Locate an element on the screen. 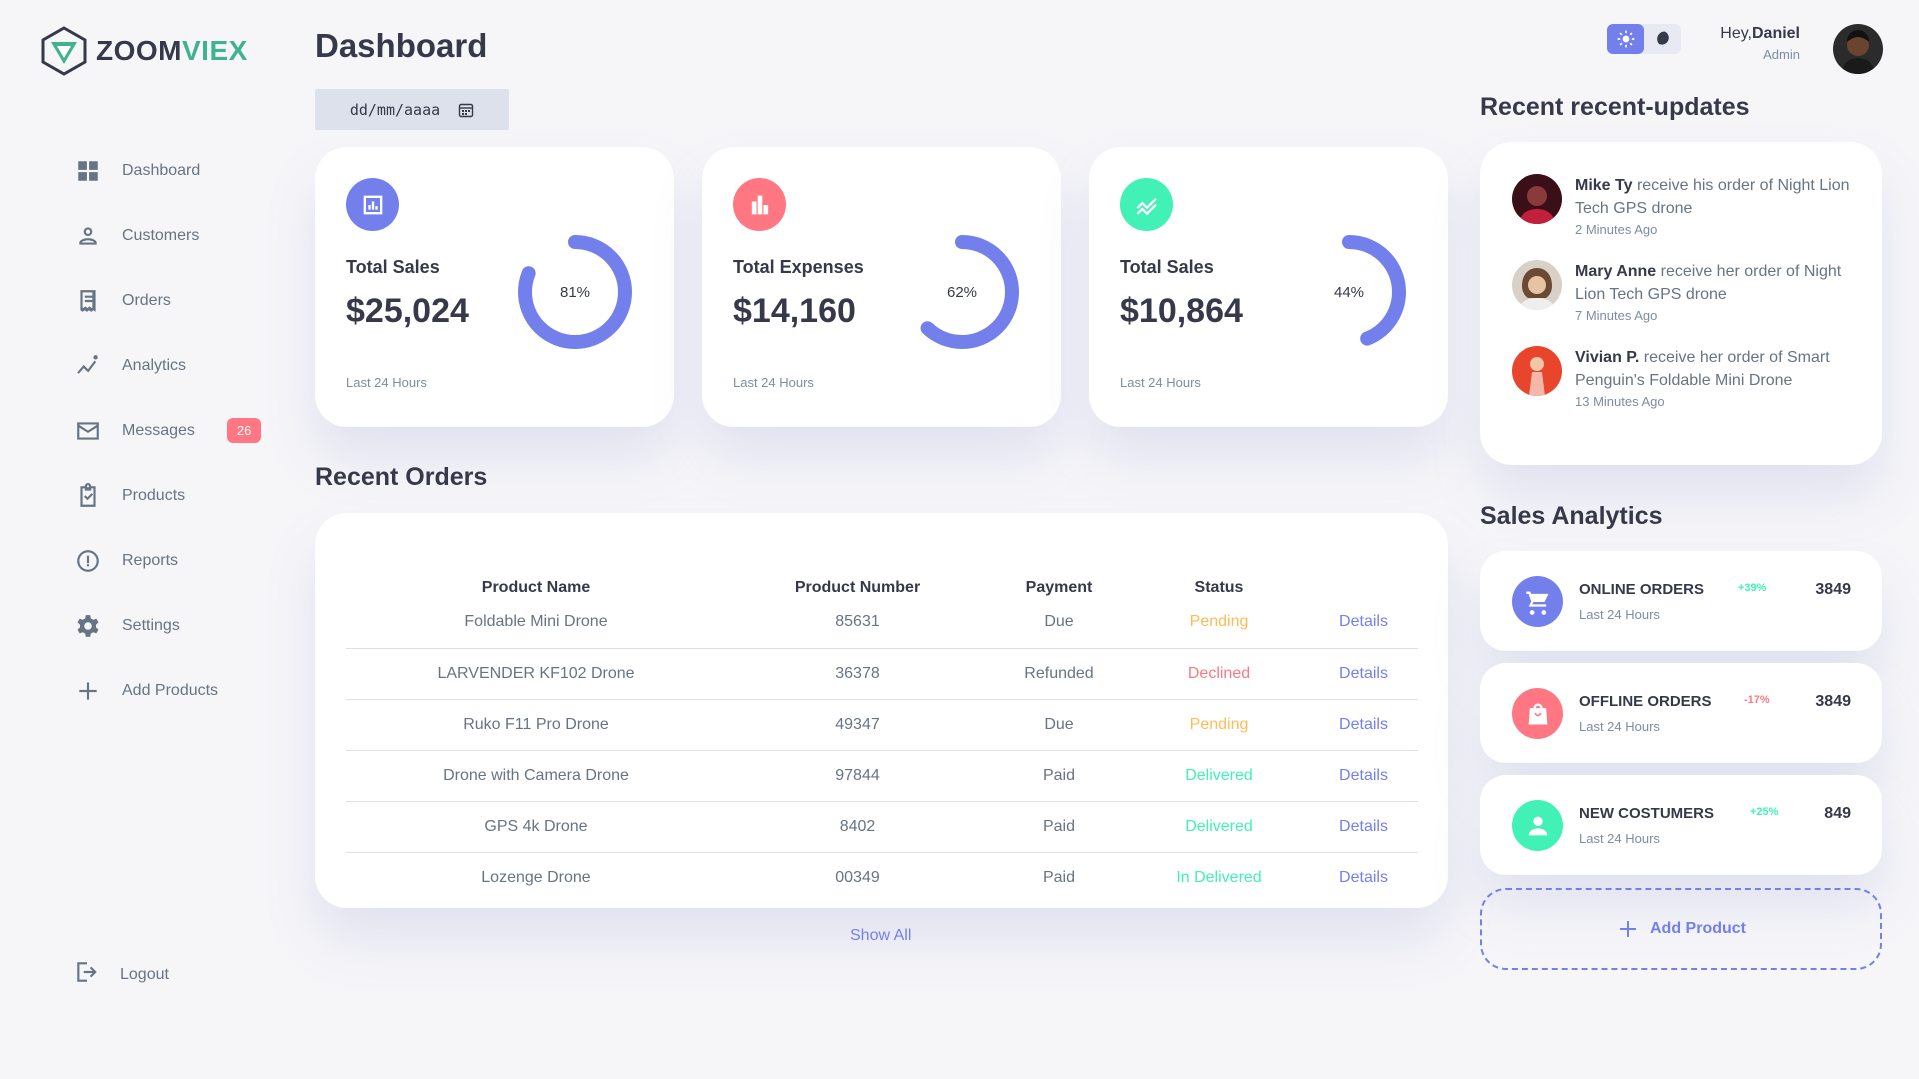  report-icon is located at coordinates (88, 561).